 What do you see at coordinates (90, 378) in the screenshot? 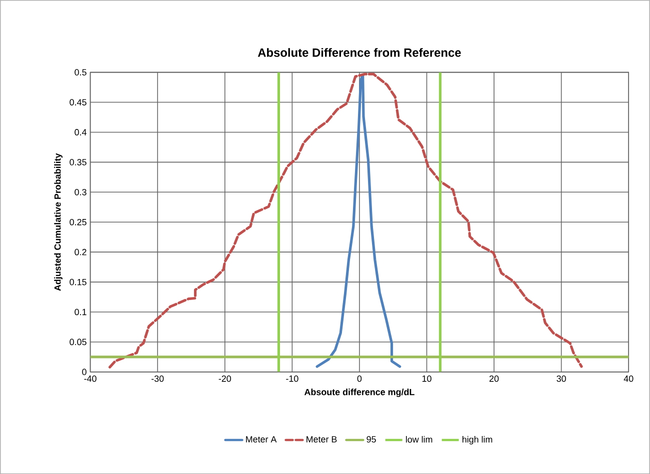
I see `x-tick-label: -40` at bounding box center [90, 378].